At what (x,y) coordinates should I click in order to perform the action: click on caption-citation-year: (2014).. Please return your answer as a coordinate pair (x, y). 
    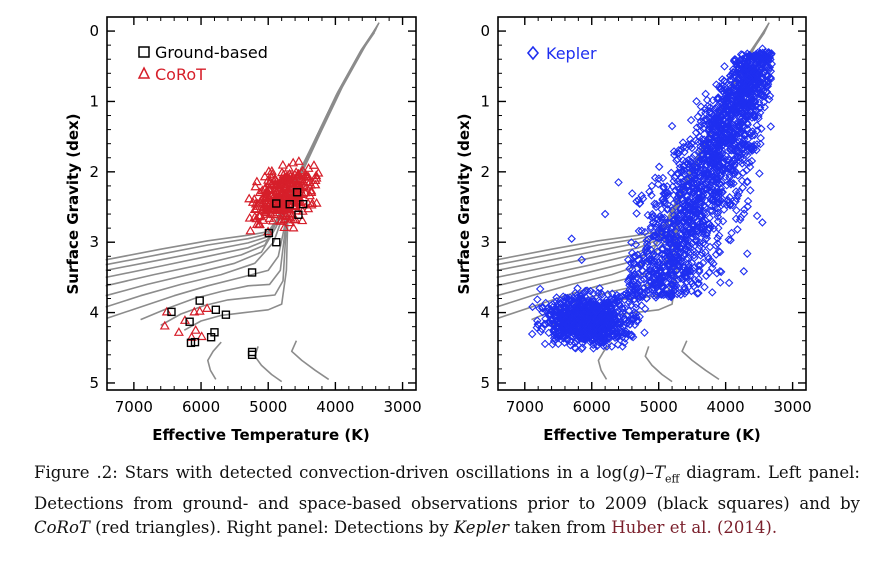
    Looking at the image, I should click on (744, 528).